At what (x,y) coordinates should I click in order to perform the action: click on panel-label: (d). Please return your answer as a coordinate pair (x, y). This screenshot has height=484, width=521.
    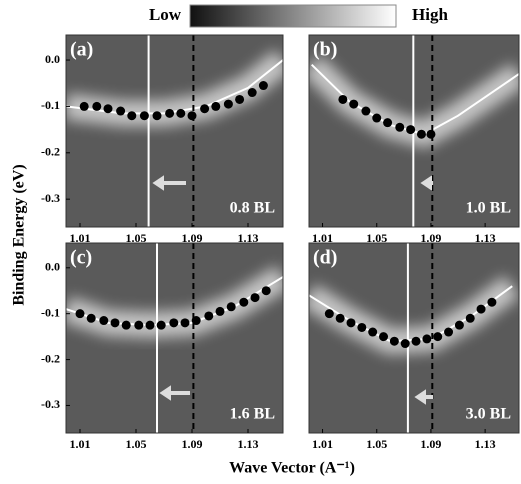
    Looking at the image, I should click on (325, 258).